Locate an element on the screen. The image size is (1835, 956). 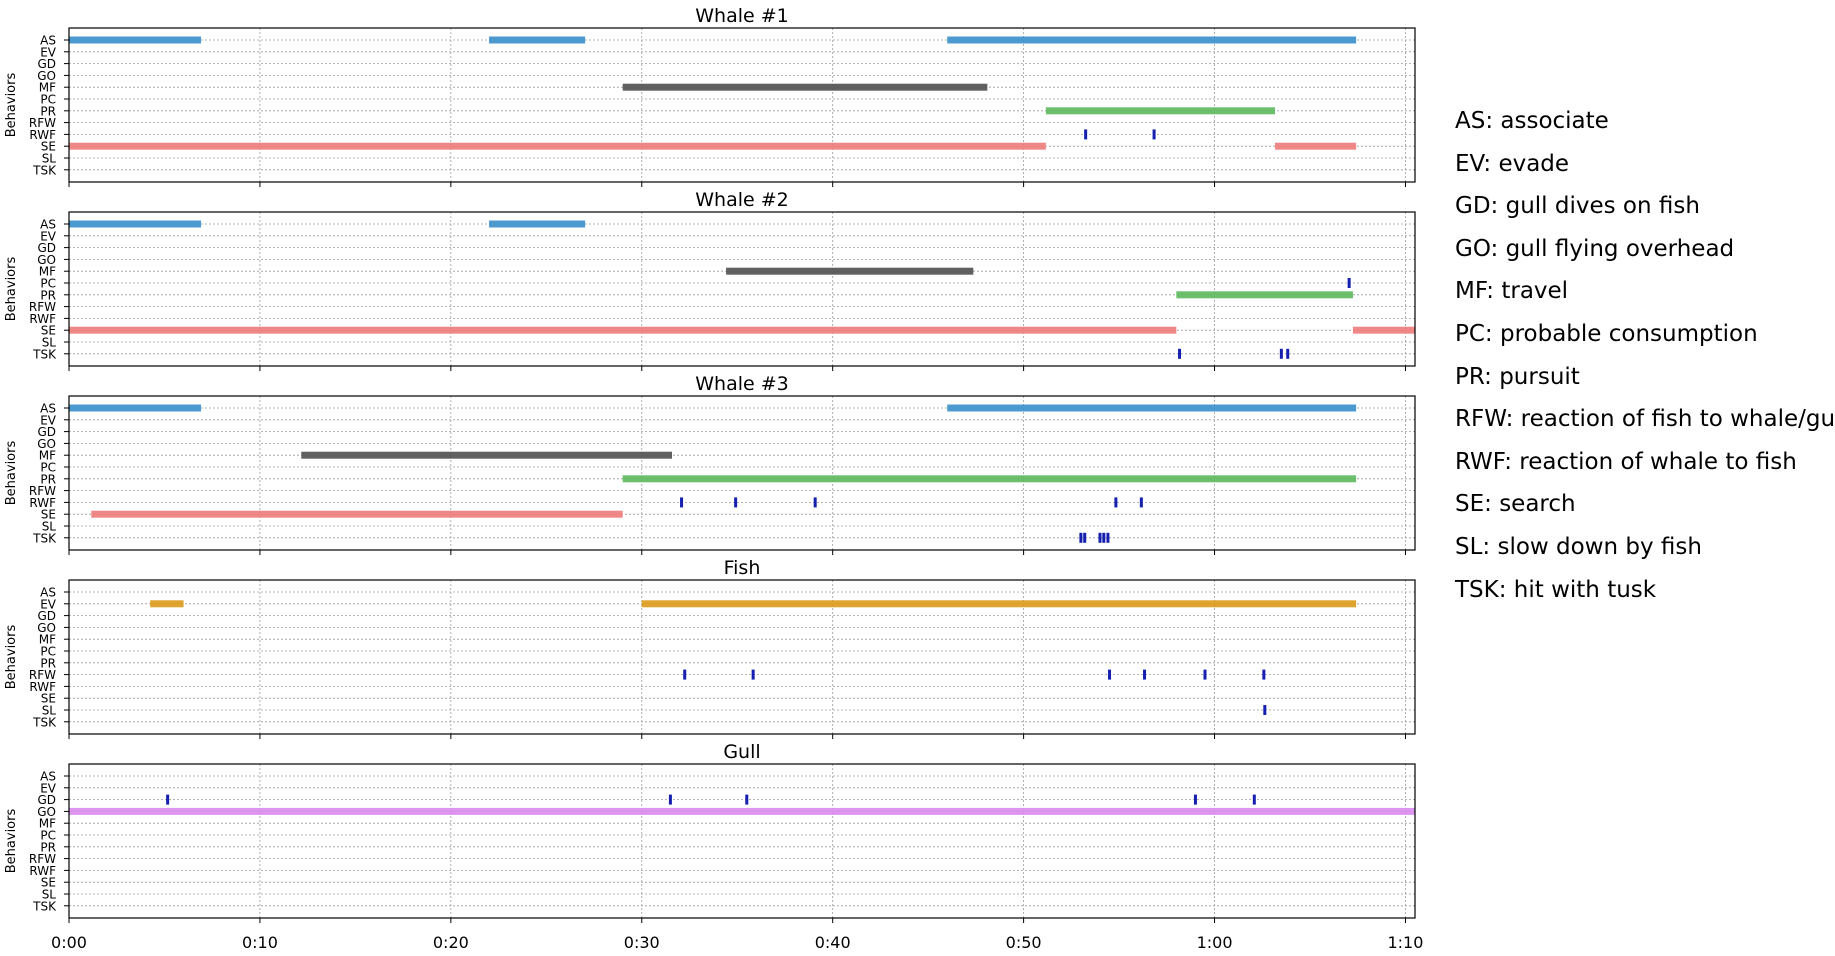
legend-item: GD: gull dives on fish is located at coordinates (1577, 206).